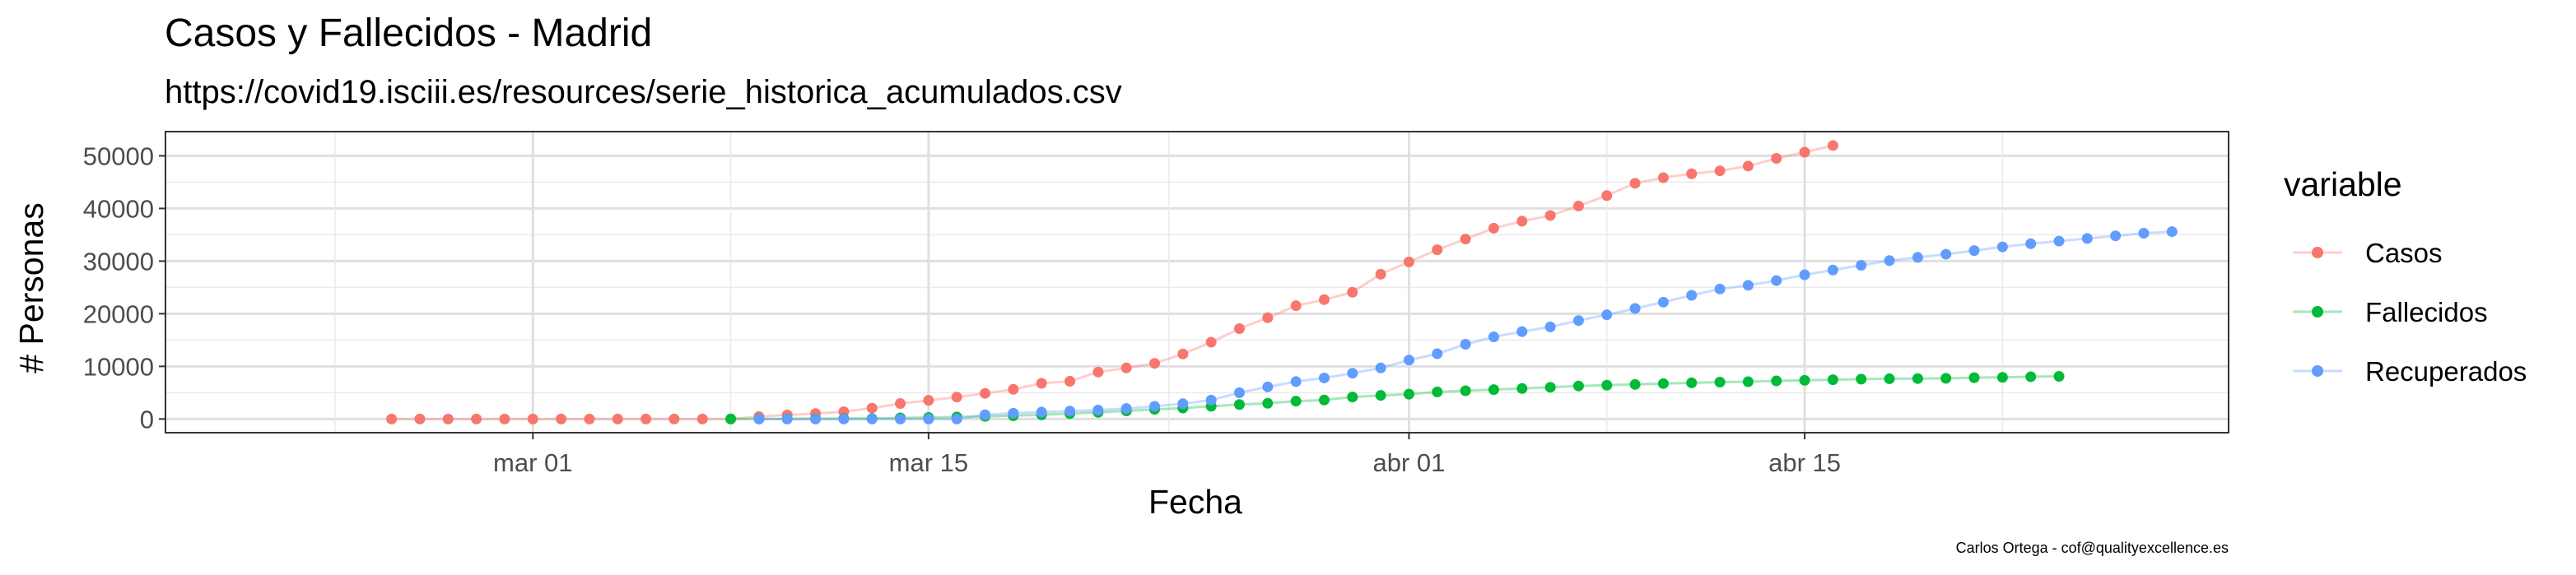 The height and width of the screenshot is (575, 2576). What do you see at coordinates (119, 155) in the screenshot?
I see `y-tick-label: 50000` at bounding box center [119, 155].